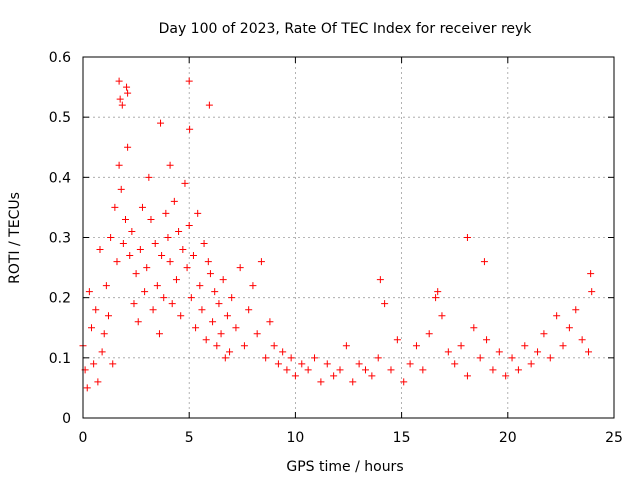 The height and width of the screenshot is (480, 640). I want to click on y-tick-label: 0.6, so click(60, 58).